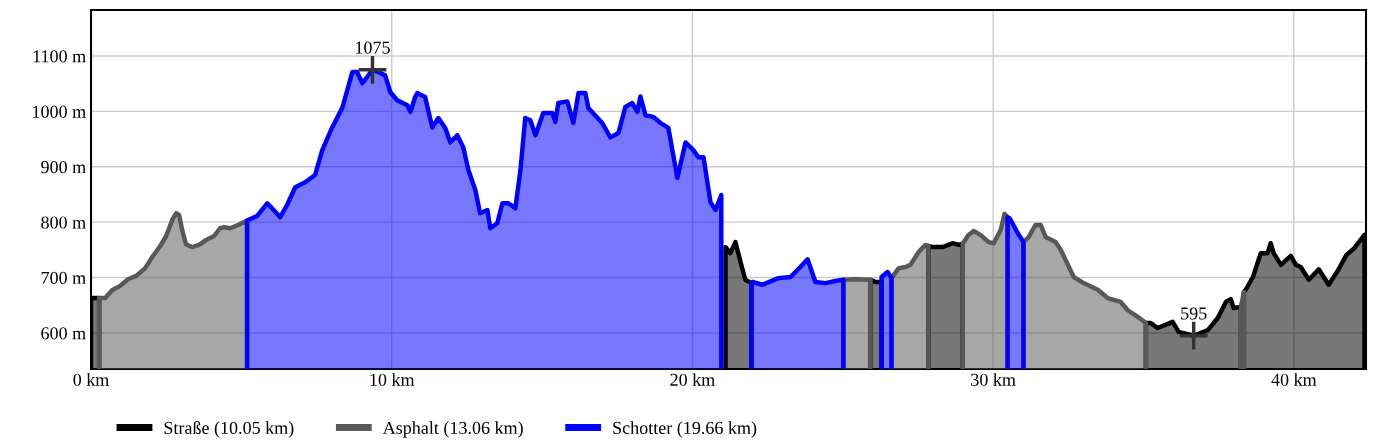  I want to click on legend-label: Straße (10.05 km), so click(229, 429).